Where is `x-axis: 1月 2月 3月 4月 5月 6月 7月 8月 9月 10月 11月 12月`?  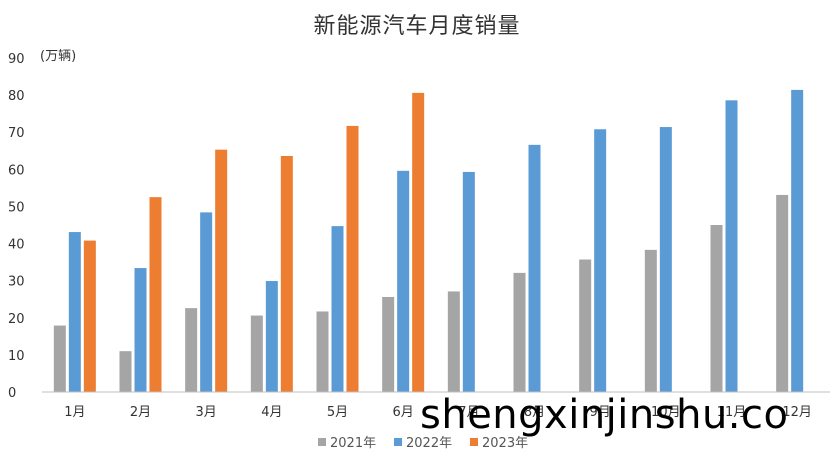
x-axis: 1月 2月 3月 4月 5月 6月 7月 8月 9月 10月 11月 12月 is located at coordinates (438, 412).